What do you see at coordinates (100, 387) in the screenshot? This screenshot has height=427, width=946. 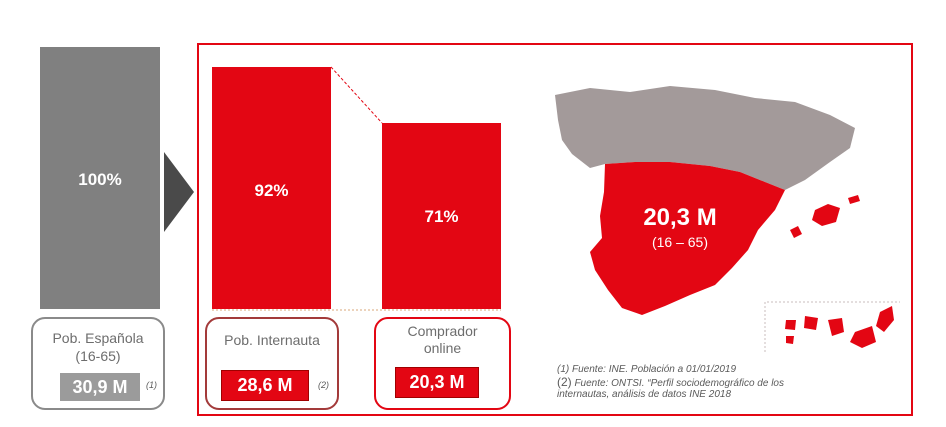 I see `absolute-value-pob-espanola: 30,9 M` at bounding box center [100, 387].